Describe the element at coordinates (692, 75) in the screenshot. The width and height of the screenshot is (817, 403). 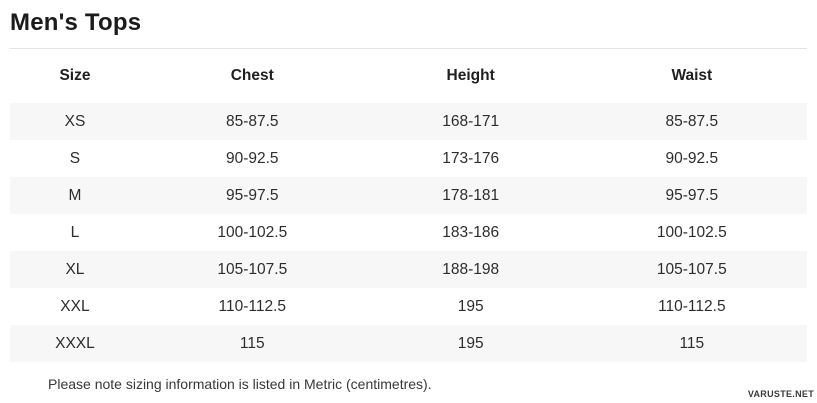
I see `column-header-waist: Waist` at that location.